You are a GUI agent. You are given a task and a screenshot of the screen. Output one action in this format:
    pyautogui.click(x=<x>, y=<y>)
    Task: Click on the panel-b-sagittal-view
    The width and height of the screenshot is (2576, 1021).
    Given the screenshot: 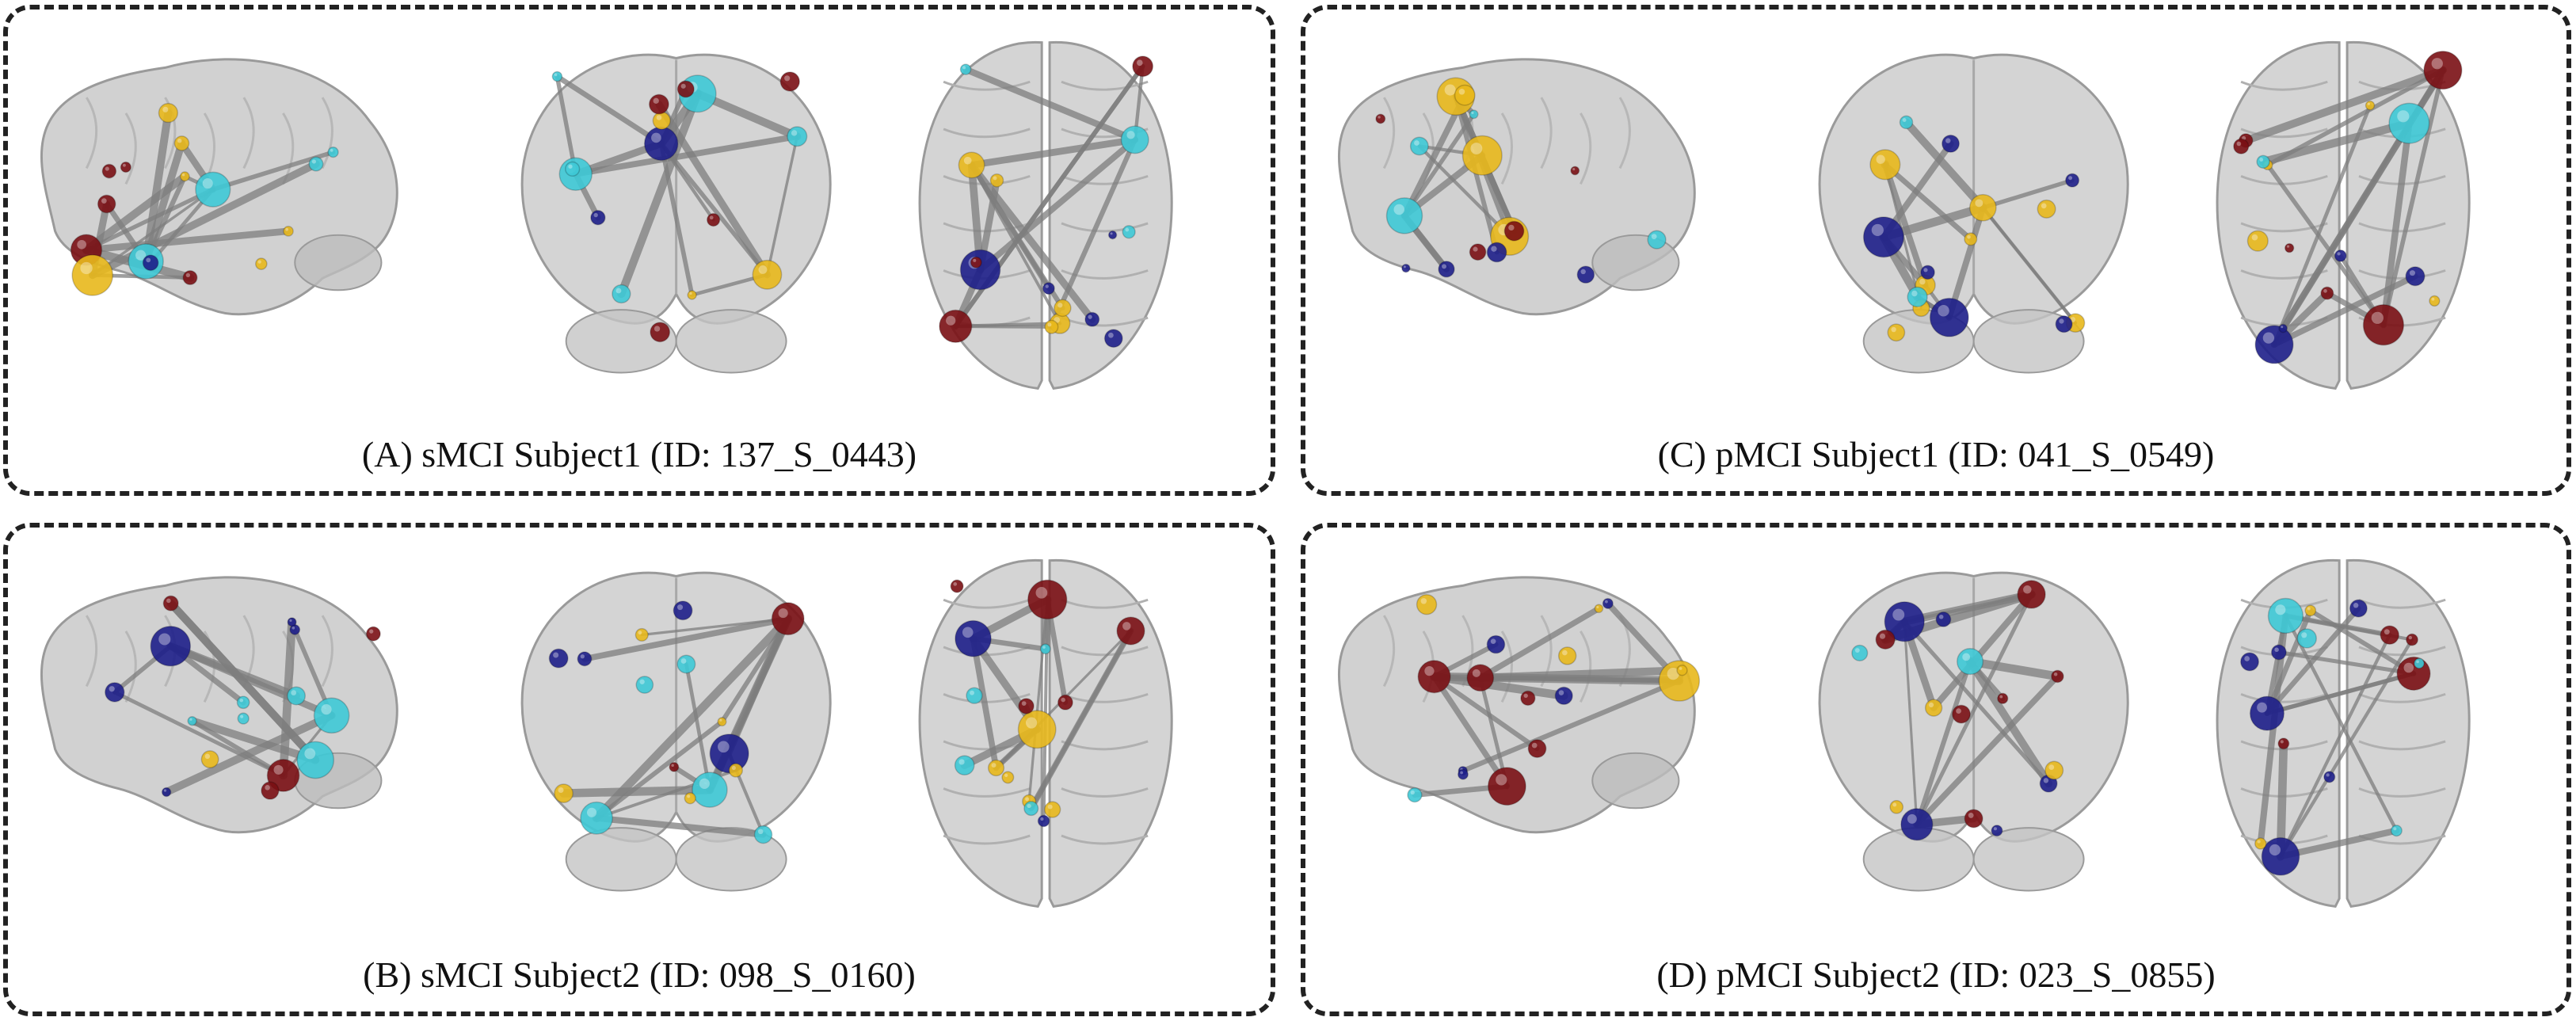 What is the action you would take?
    pyautogui.click(x=219, y=705)
    